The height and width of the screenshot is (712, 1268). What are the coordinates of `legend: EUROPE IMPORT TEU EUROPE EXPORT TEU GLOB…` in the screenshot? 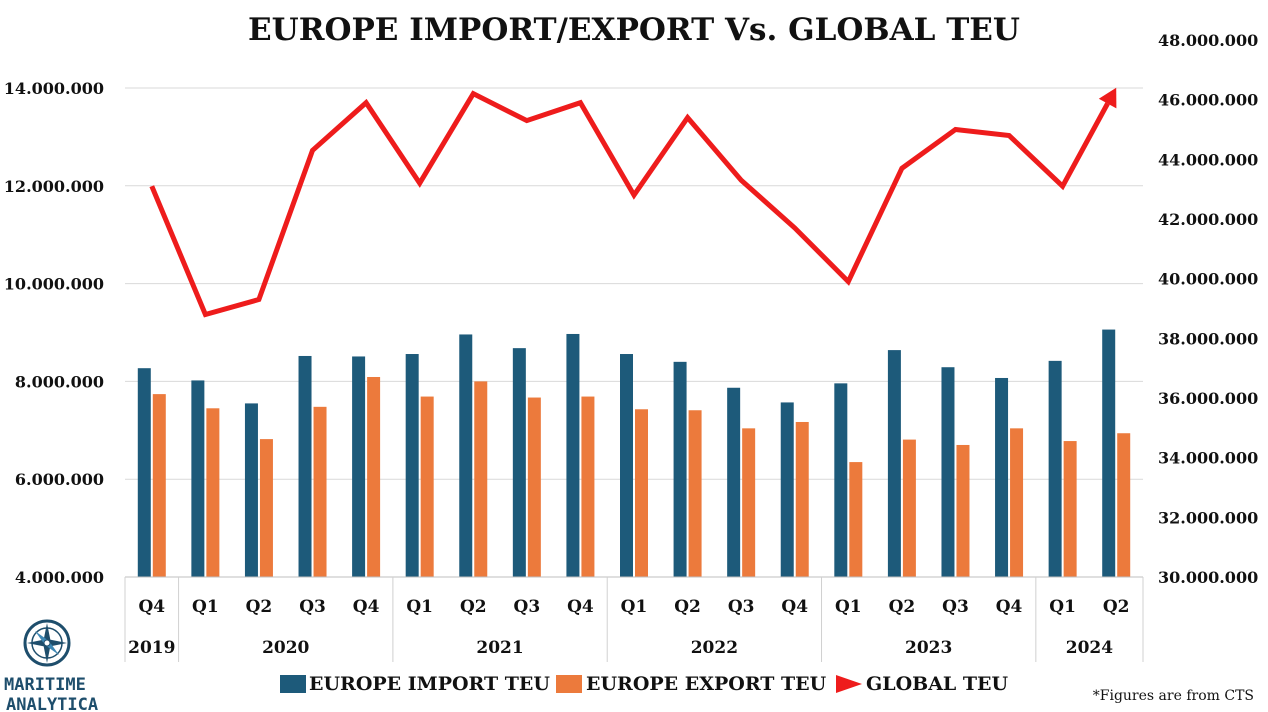 It's located at (644, 684).